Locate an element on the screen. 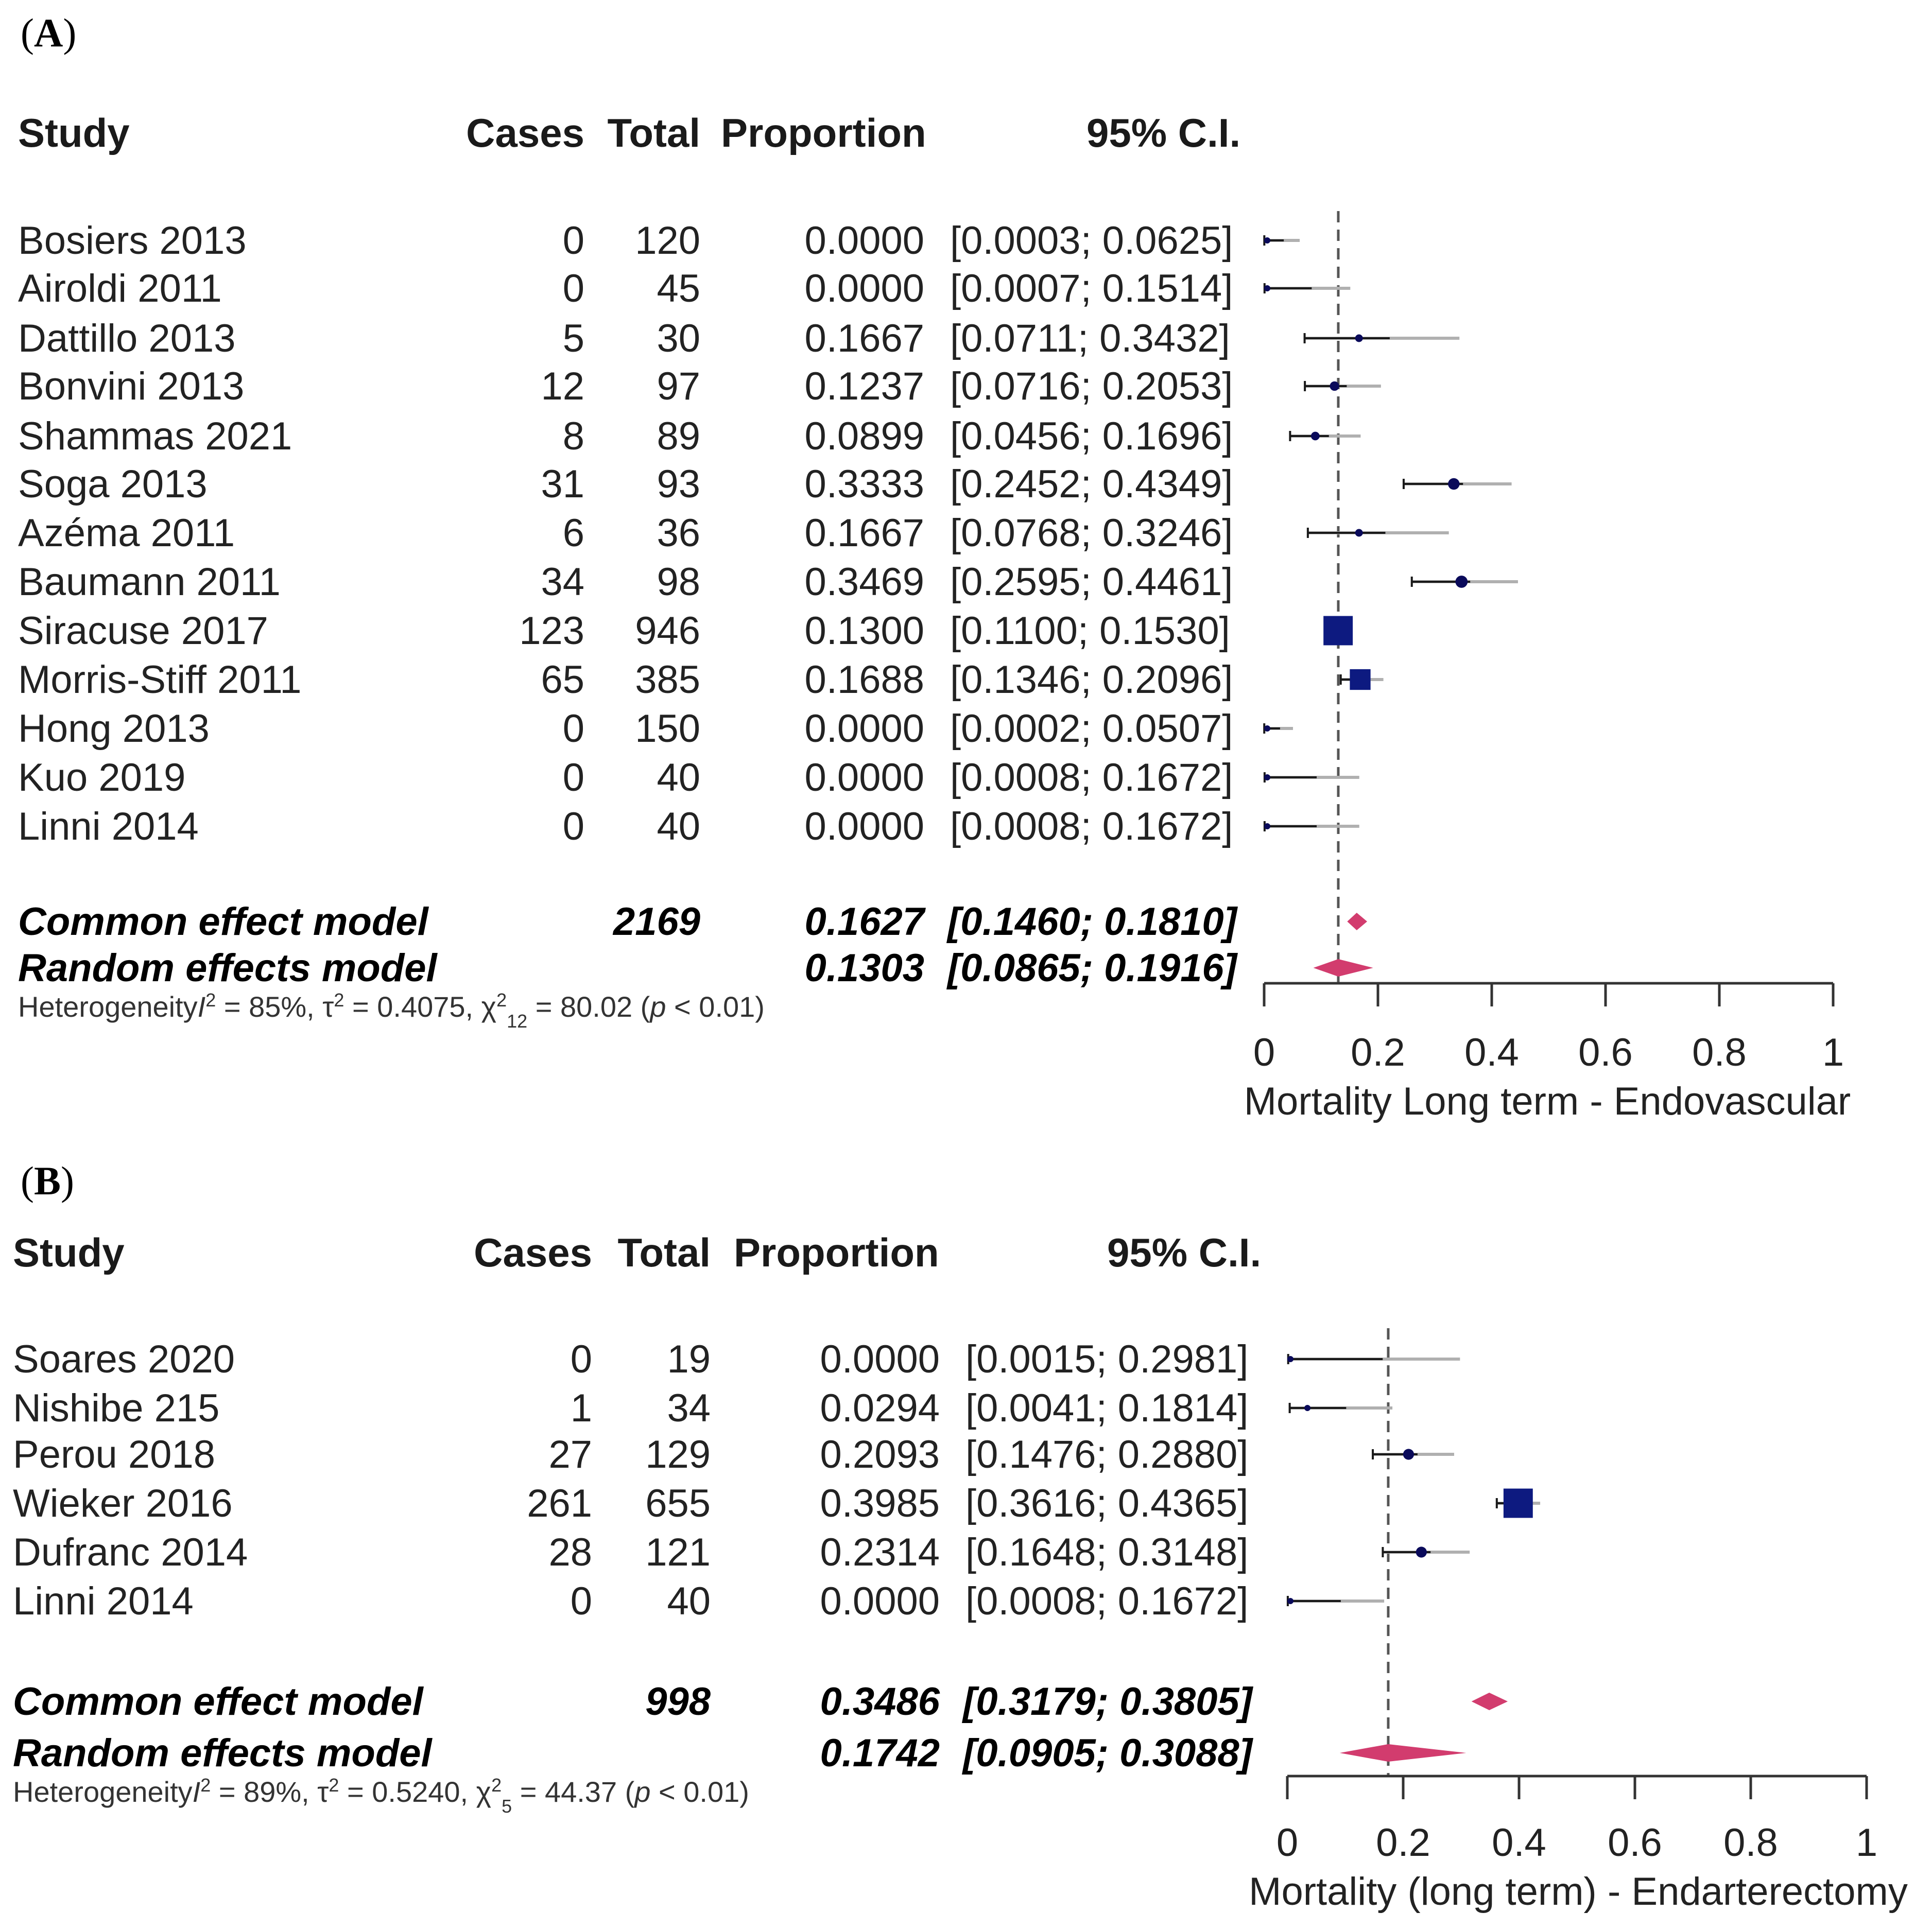 Image resolution: width=1932 pixels, height=1930 pixels. study-cases: 6 is located at coordinates (573, 533).